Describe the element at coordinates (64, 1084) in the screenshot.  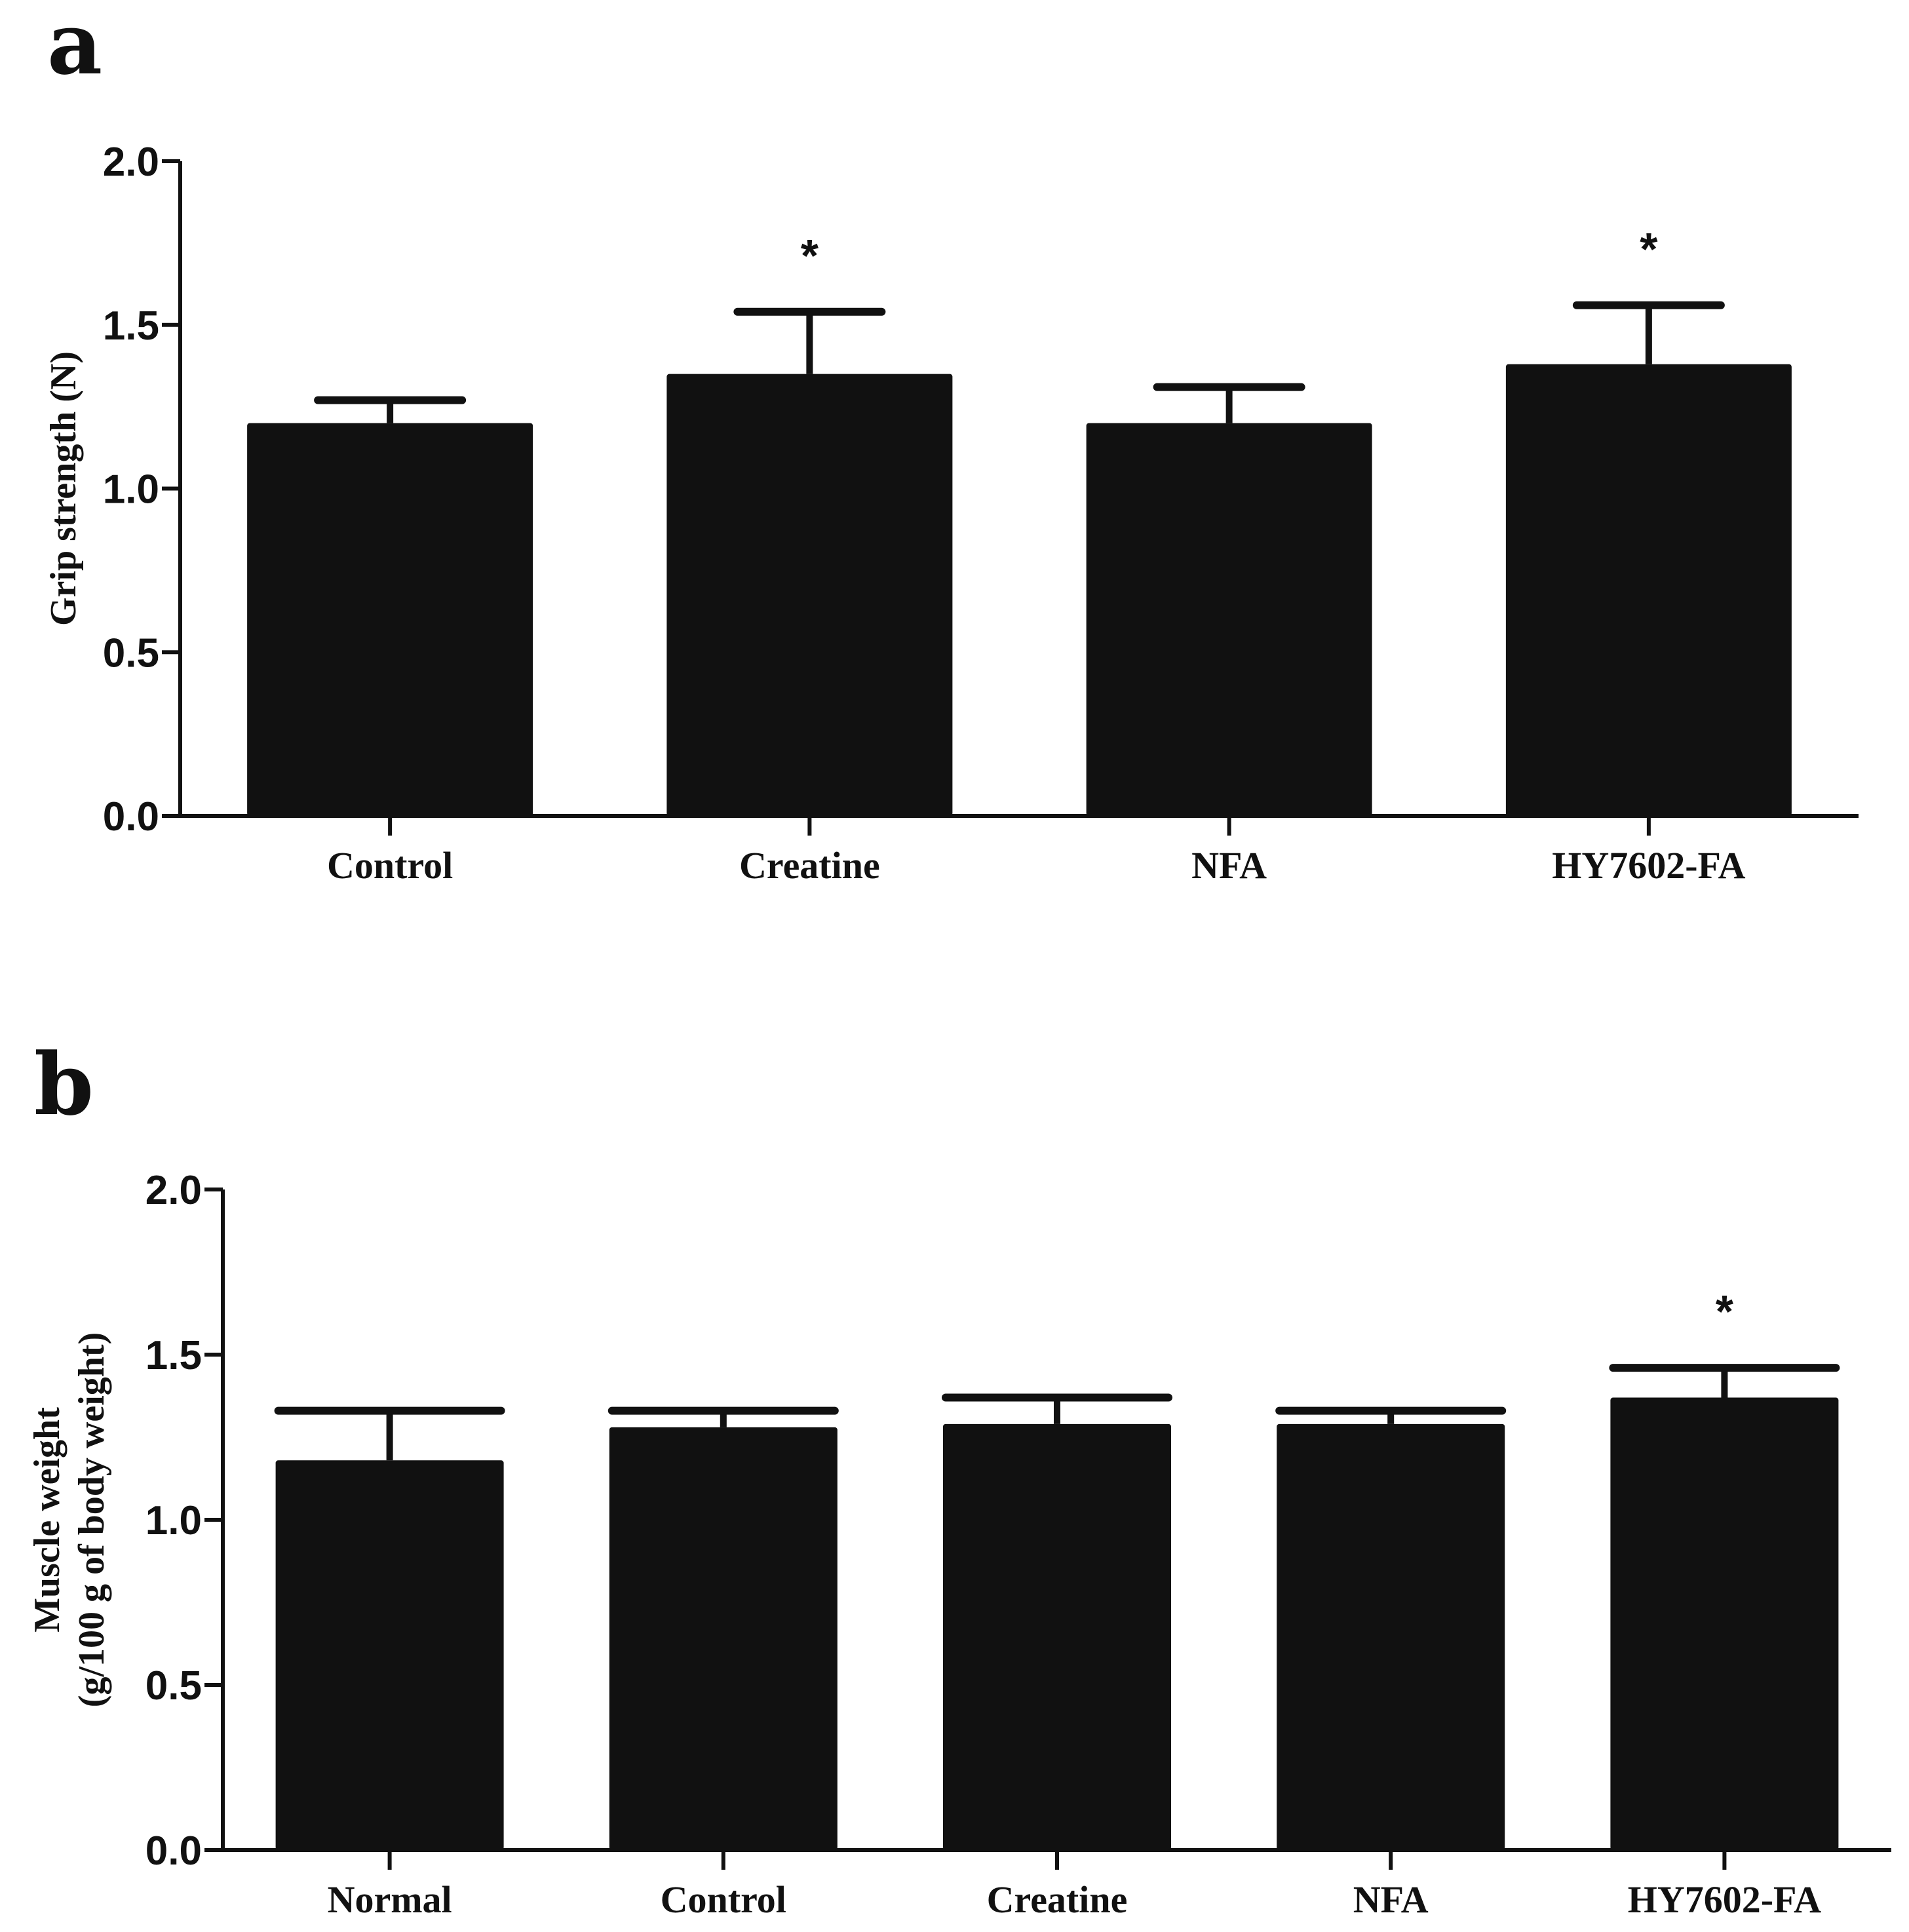
I see `panel-letter: b` at that location.